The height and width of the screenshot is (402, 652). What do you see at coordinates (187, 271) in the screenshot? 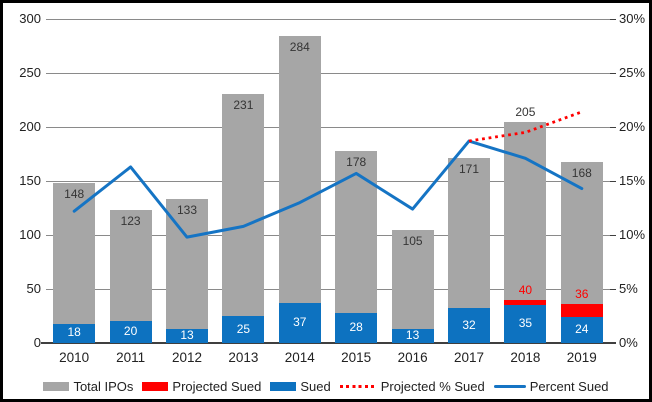
I see `bar-total-ipos-2012` at bounding box center [187, 271].